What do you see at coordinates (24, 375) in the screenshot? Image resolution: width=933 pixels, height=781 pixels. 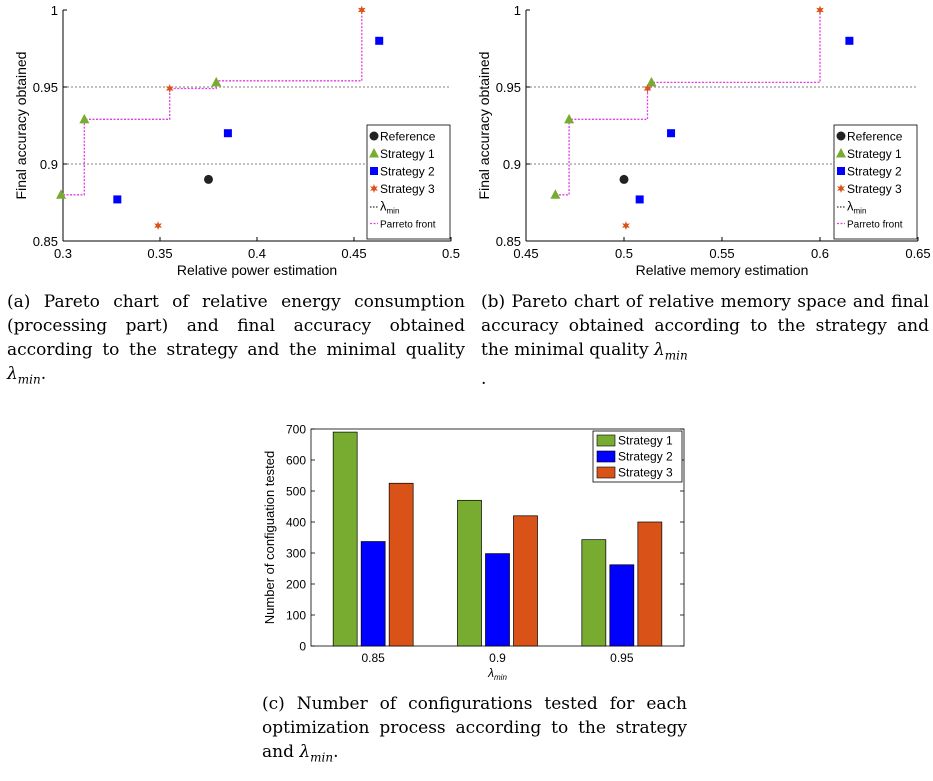 I see `caption-a-symbol: λmin` at bounding box center [24, 375].